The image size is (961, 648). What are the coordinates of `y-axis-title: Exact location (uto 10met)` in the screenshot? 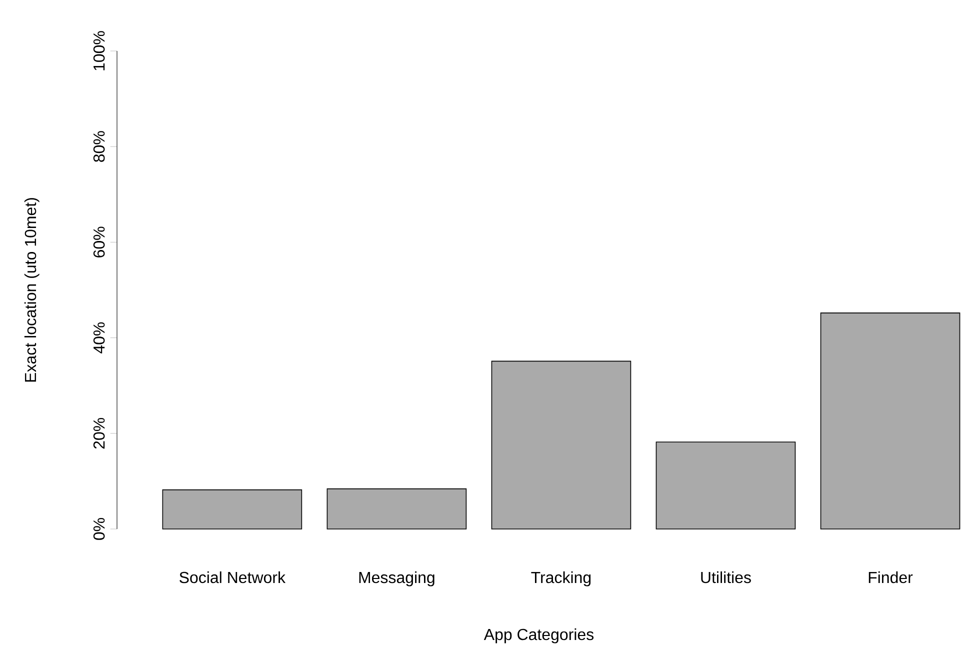 It's located at (32, 290).